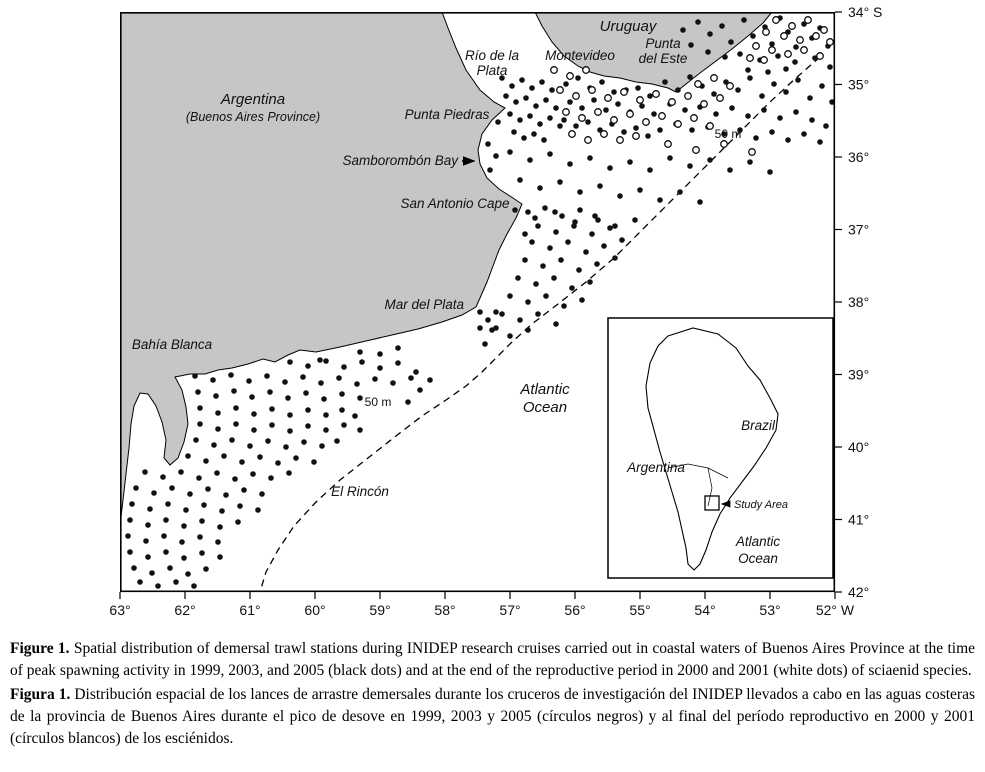 The image size is (985, 772). Describe the element at coordinates (692, 86) in the screenshot. I see `stations-white-group` at that location.